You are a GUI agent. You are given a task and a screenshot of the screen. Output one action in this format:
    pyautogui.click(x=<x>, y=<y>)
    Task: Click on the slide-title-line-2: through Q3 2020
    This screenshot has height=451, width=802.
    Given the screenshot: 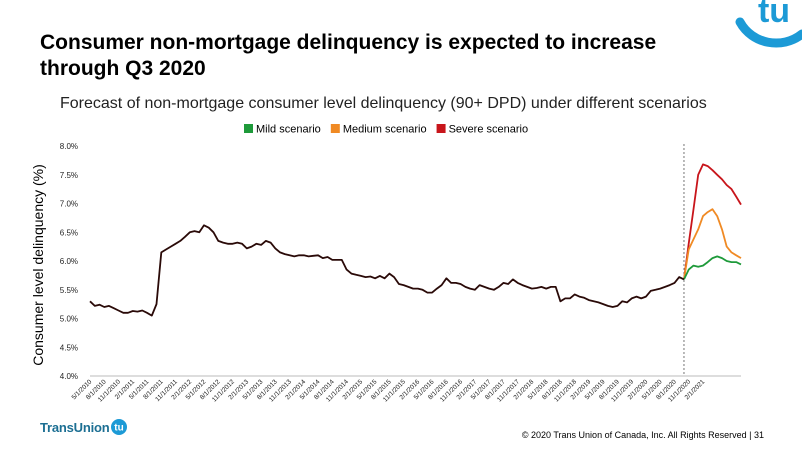 What is the action you would take?
    pyautogui.click(x=123, y=68)
    